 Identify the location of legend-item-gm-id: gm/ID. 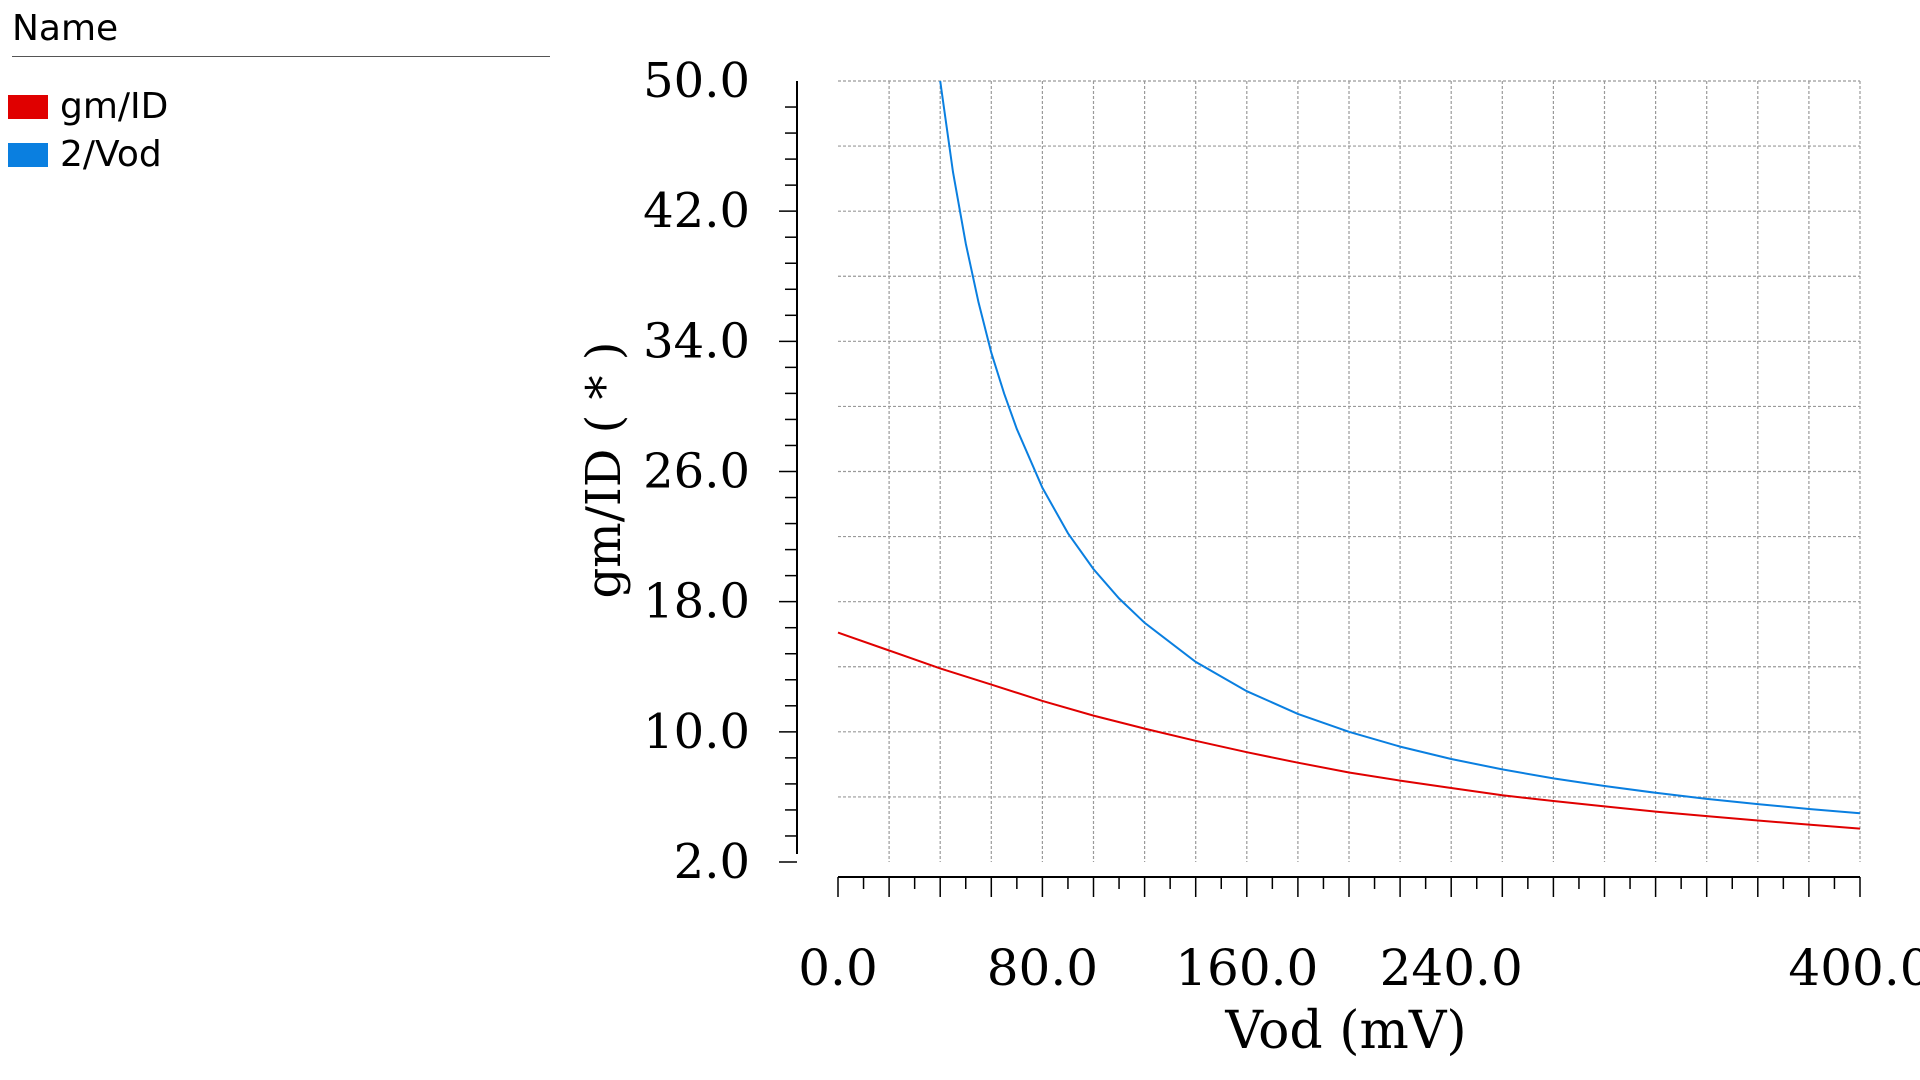
(88, 106).